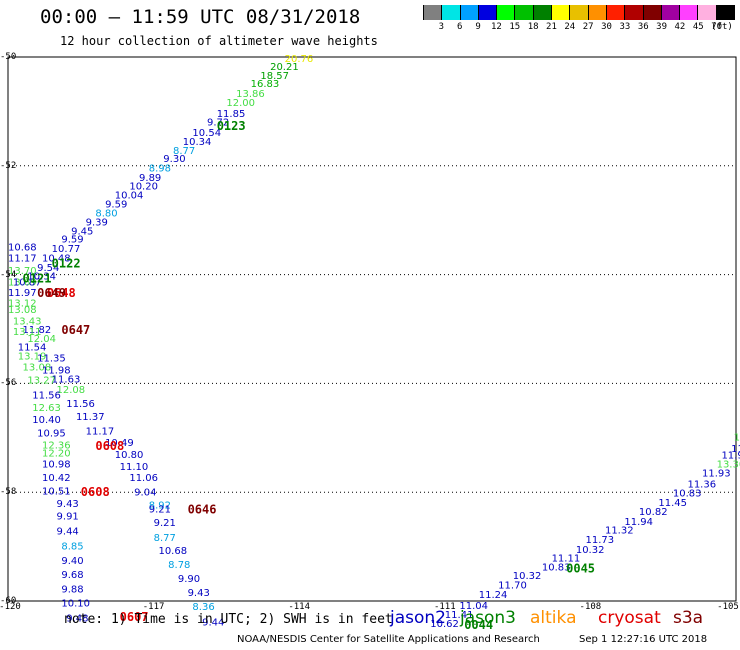  What do you see at coordinates (68, 517) in the screenshot?
I see `wave-height-value: 9.91` at bounding box center [68, 517].